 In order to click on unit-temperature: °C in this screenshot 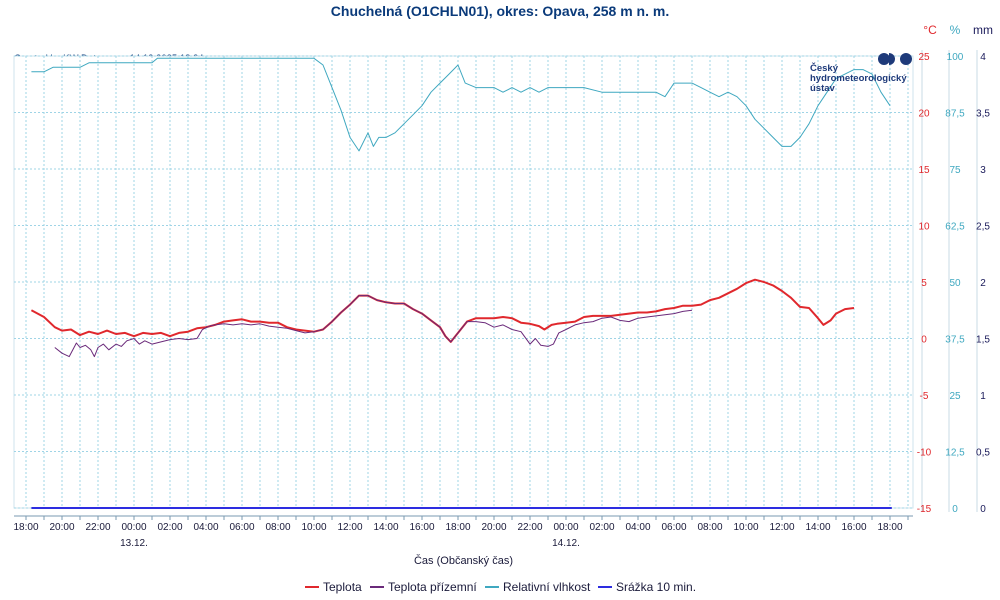, I will do `click(930, 30)`.